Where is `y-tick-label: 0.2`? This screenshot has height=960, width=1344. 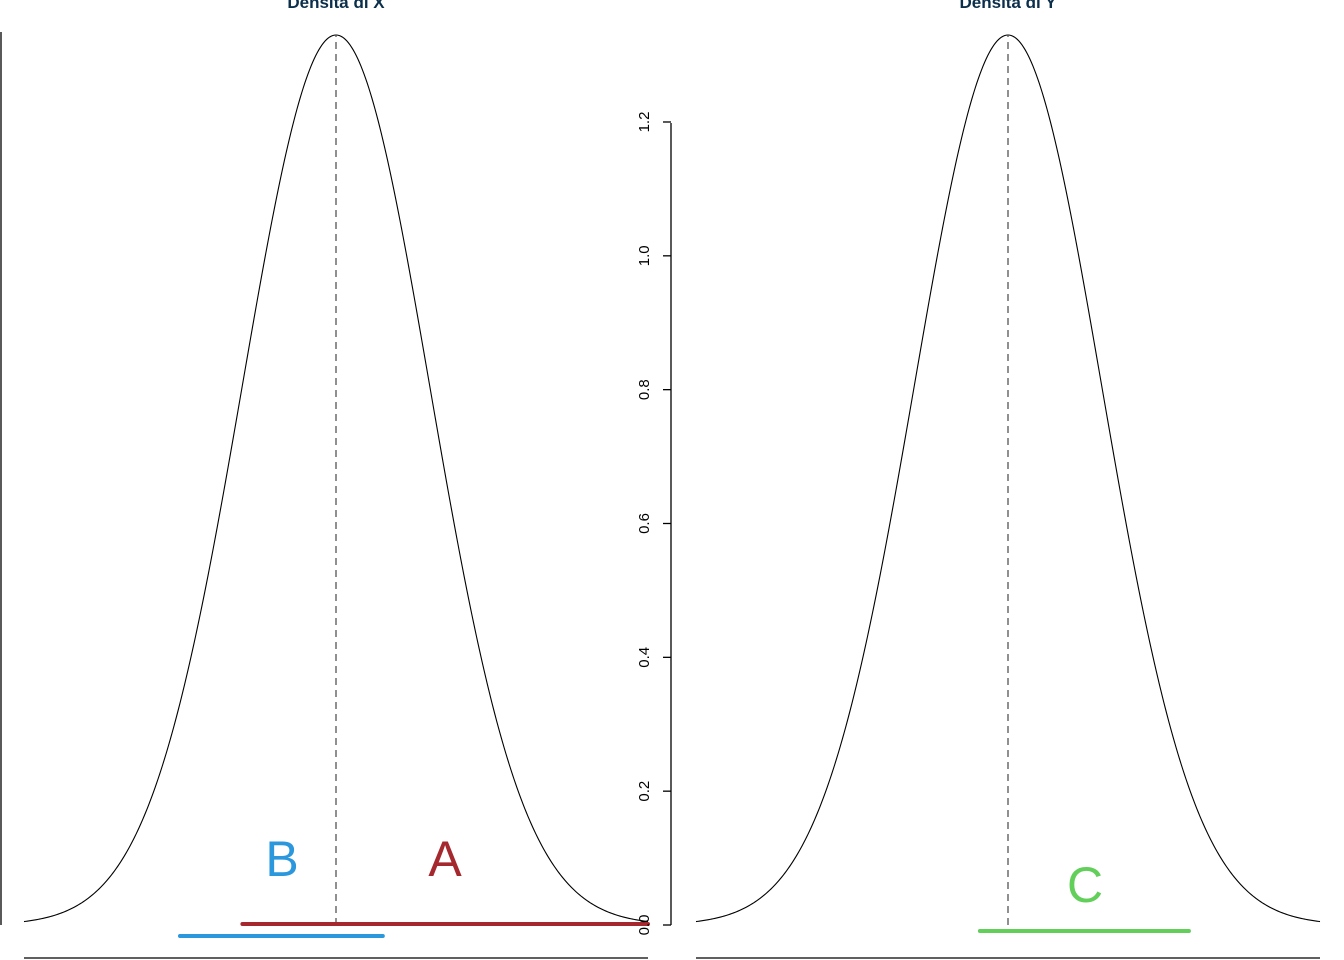
y-tick-label: 0.2 is located at coordinates (644, 791).